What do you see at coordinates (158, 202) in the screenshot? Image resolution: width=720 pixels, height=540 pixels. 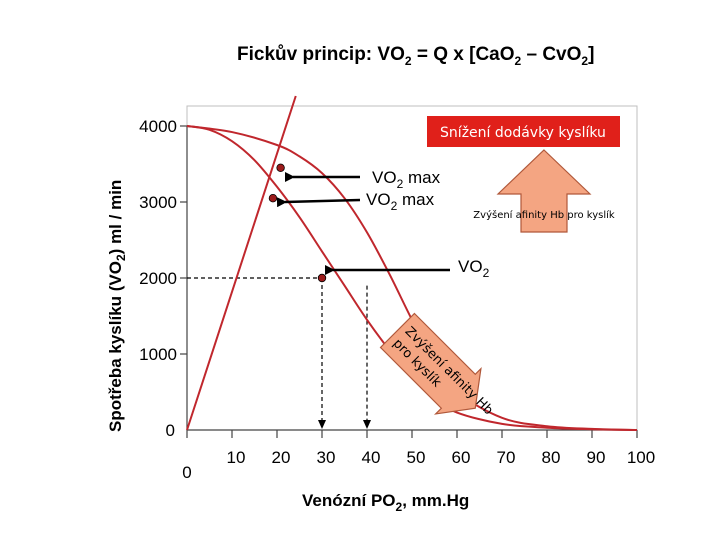 I see `y-tick-label: 3000` at bounding box center [158, 202].